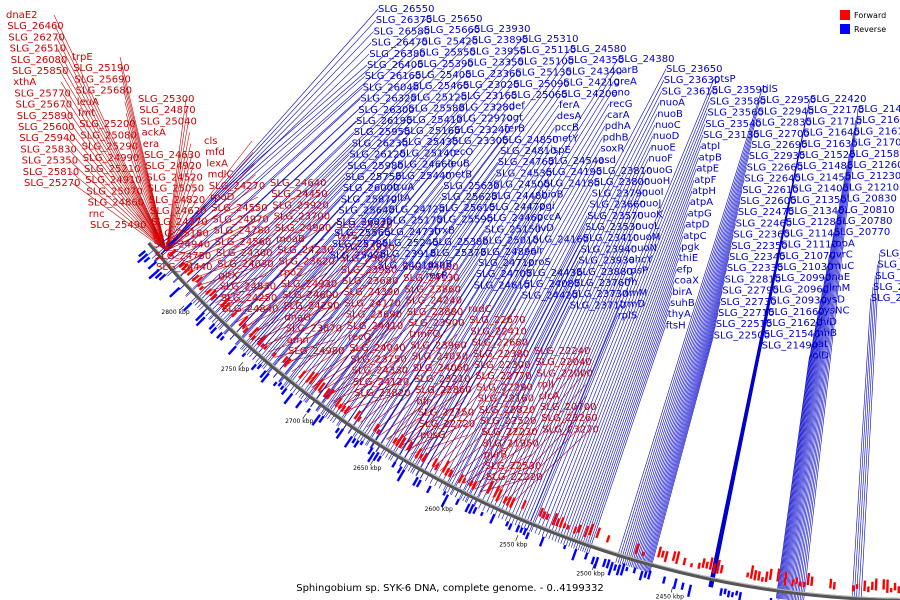 This screenshot has height=600, width=900. Describe the element at coordinates (864, 221) in the screenshot. I see `reverse-gene-label: SLG_20780` at that location.